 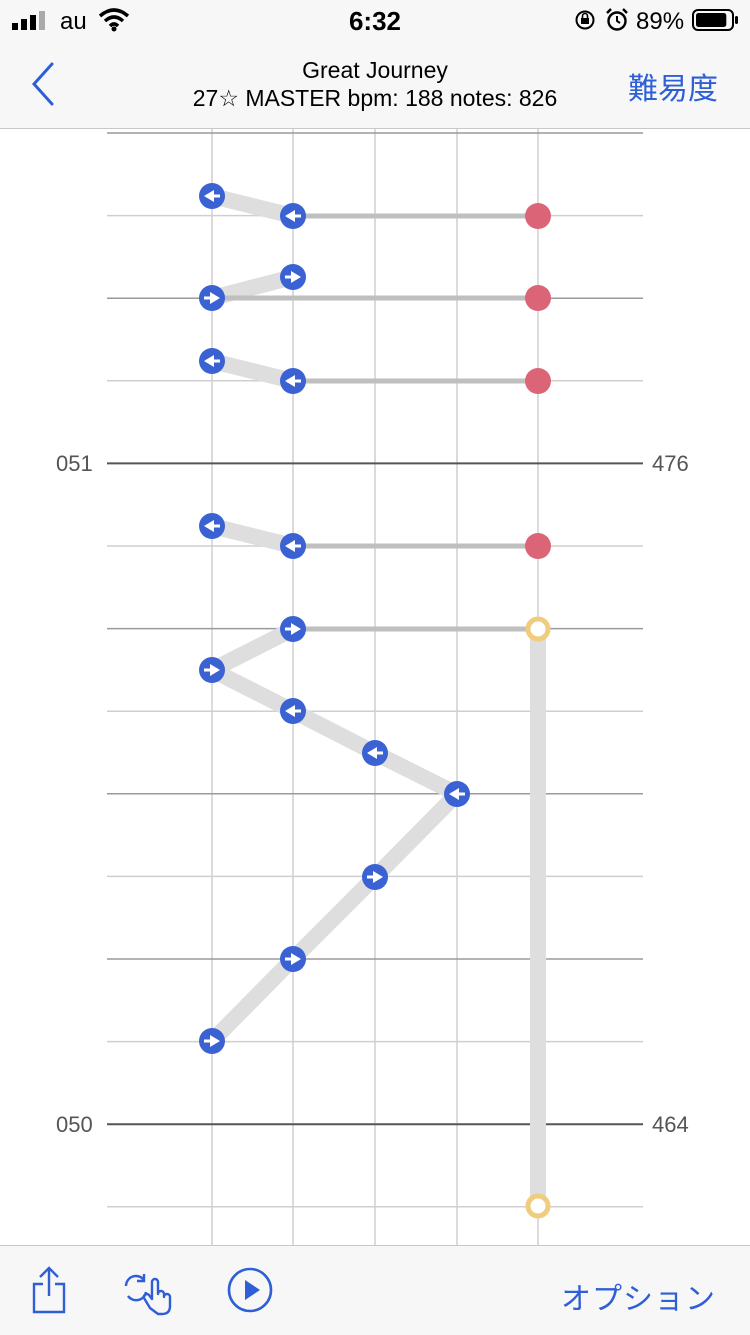 I want to click on share-icon, so click(x=49, y=1290).